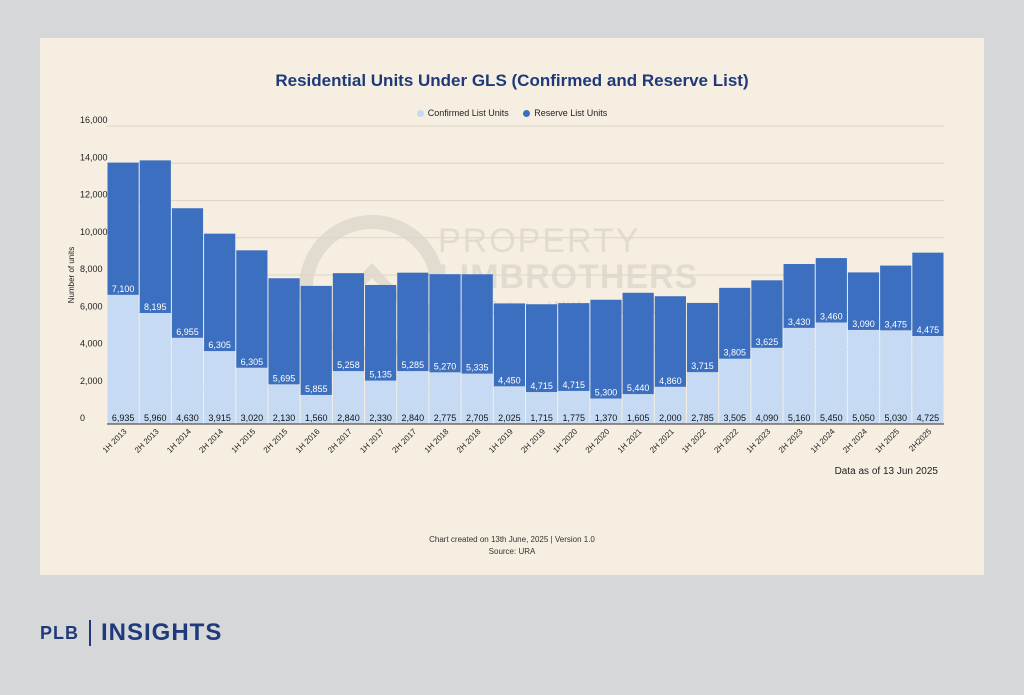  What do you see at coordinates (413, 365) in the screenshot?
I see `data-label-reserve: 5,285` at bounding box center [413, 365].